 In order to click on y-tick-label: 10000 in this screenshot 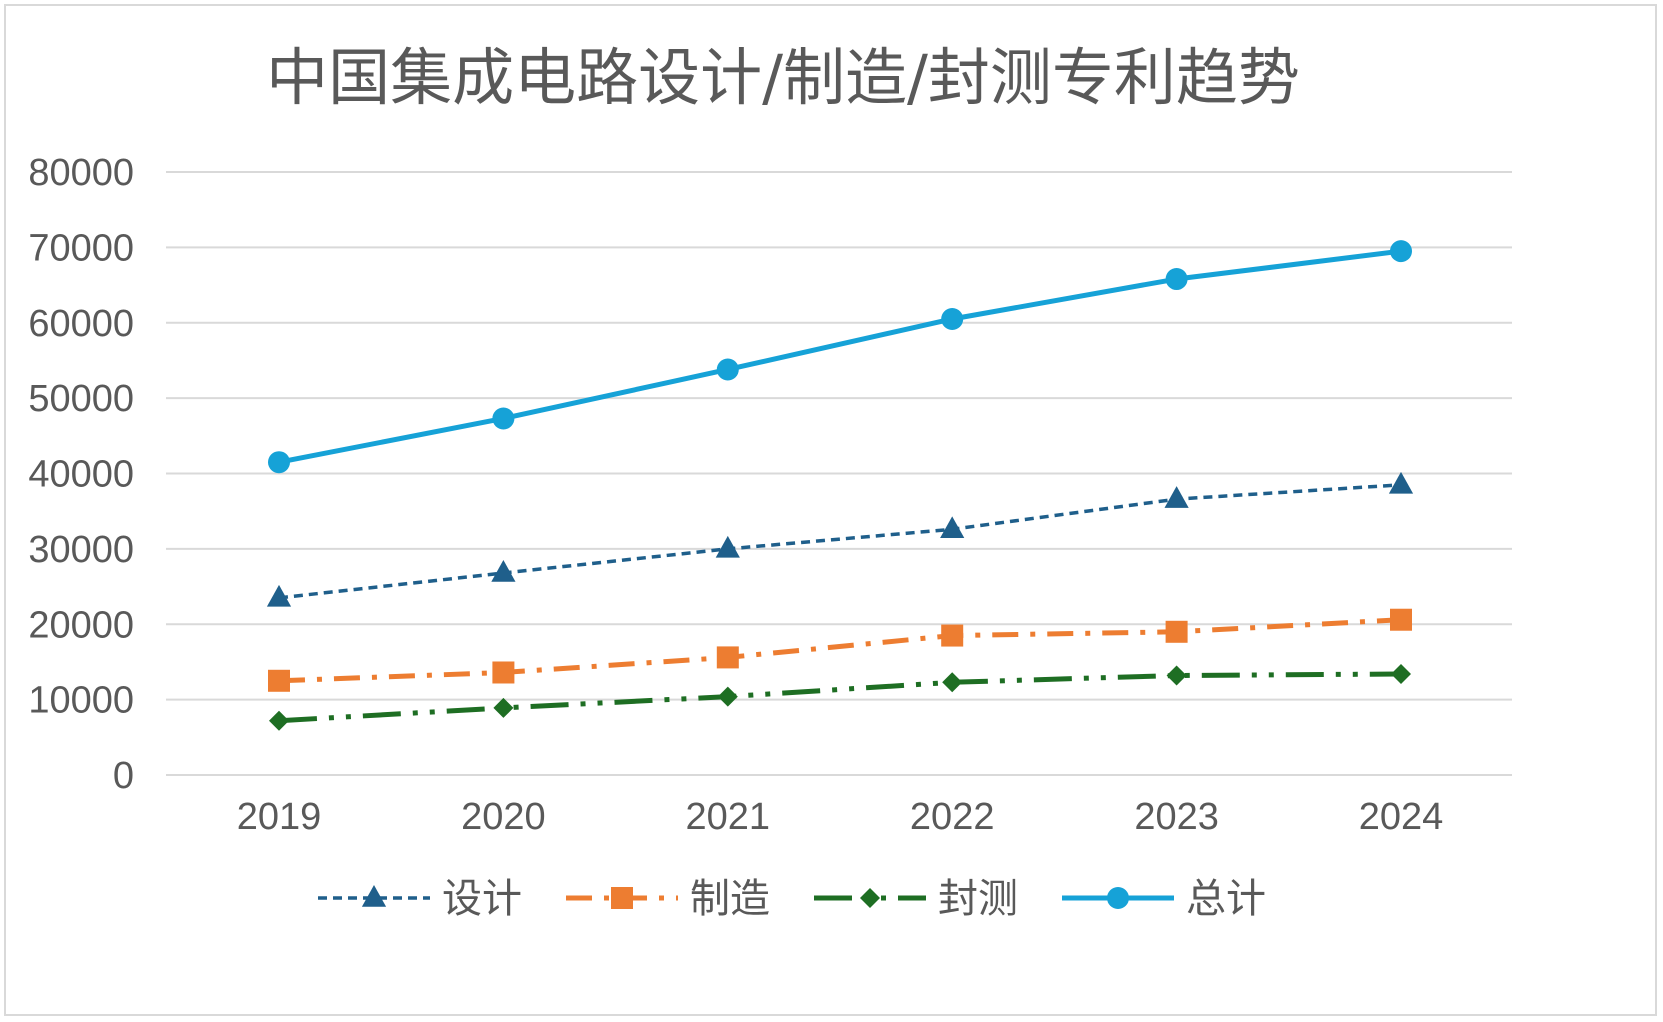, I will do `click(81, 701)`.